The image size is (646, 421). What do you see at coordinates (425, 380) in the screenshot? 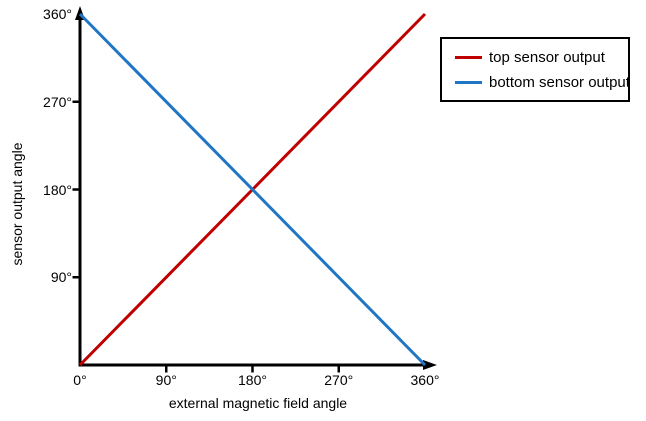
I see `x-tick-label: 360°` at bounding box center [425, 380].